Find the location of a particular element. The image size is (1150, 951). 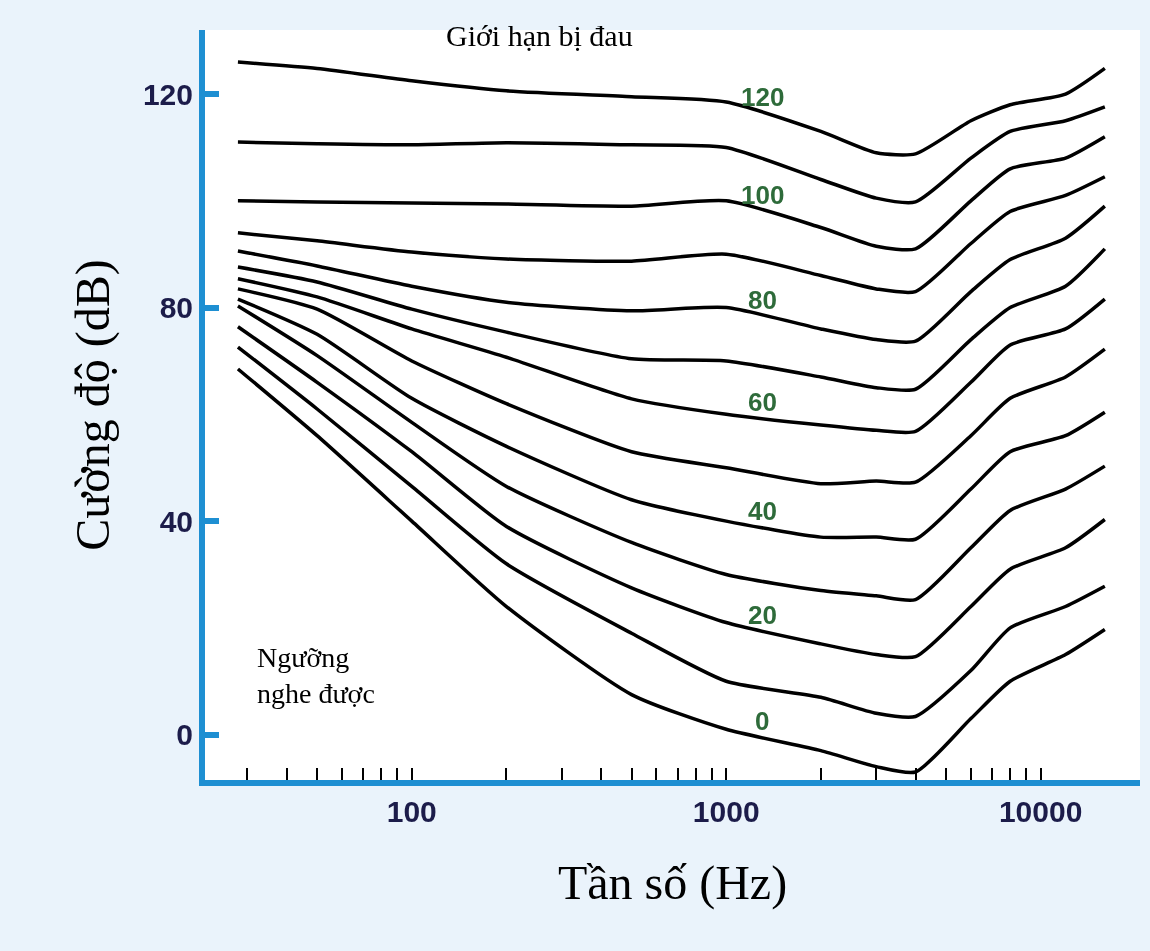

x-tick-label: 1000 is located at coordinates (726, 811).